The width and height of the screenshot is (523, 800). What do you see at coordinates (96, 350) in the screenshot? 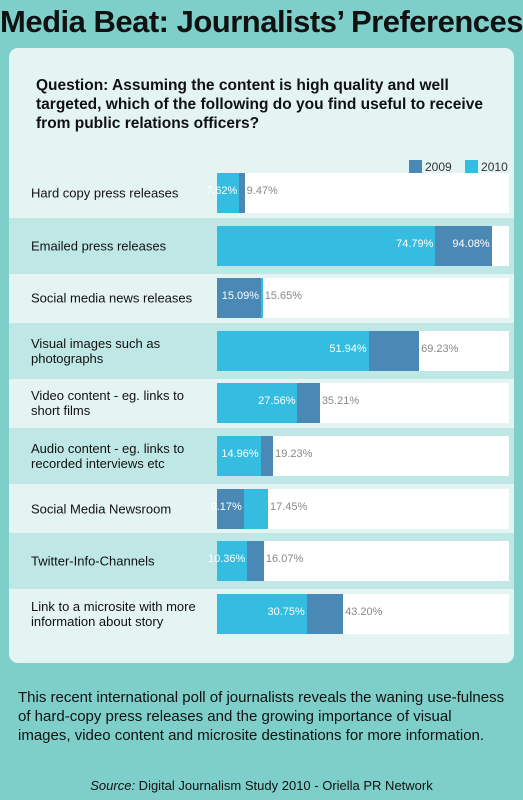
I see `category-label: Visual images such as photographs` at bounding box center [96, 350].